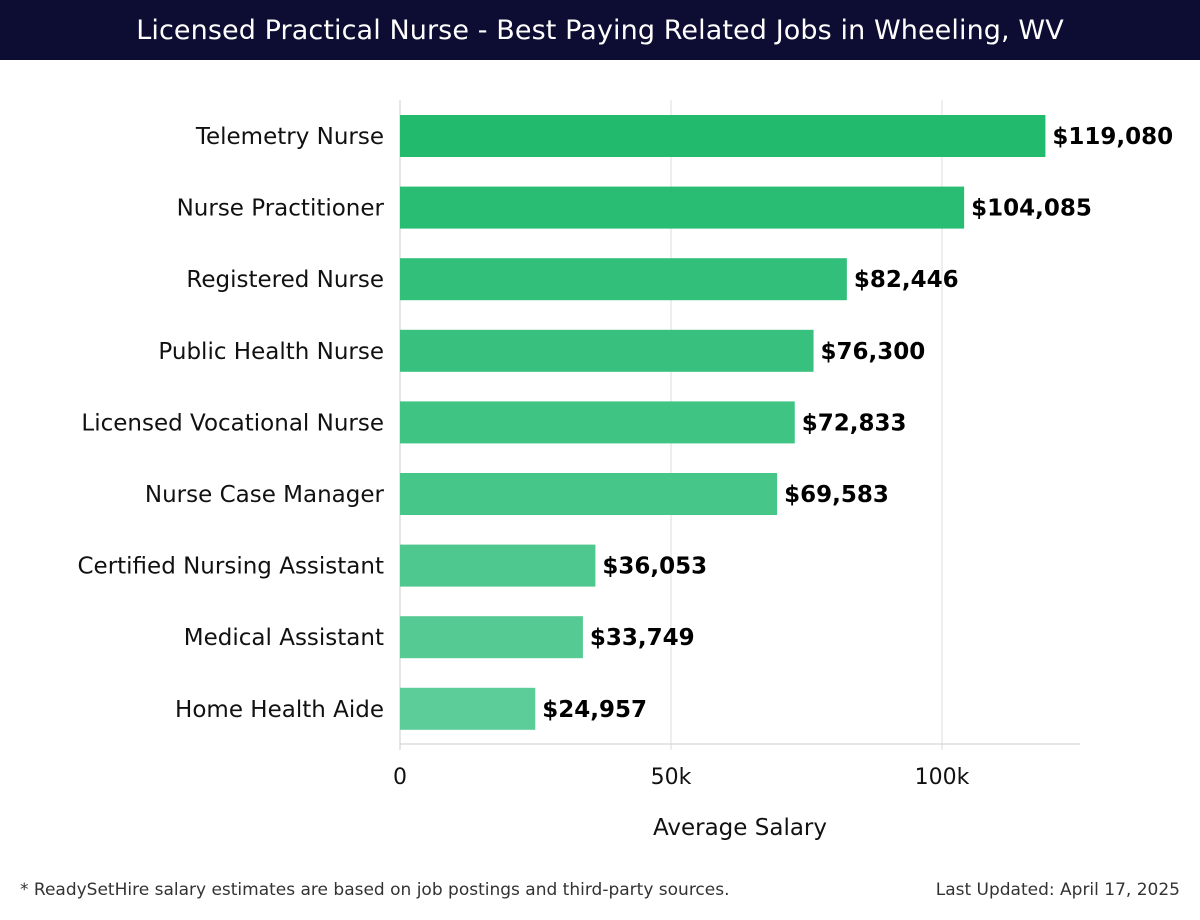 Image resolution: width=1200 pixels, height=920 pixels. I want to click on category-label: Registered Nurse, so click(285, 280).